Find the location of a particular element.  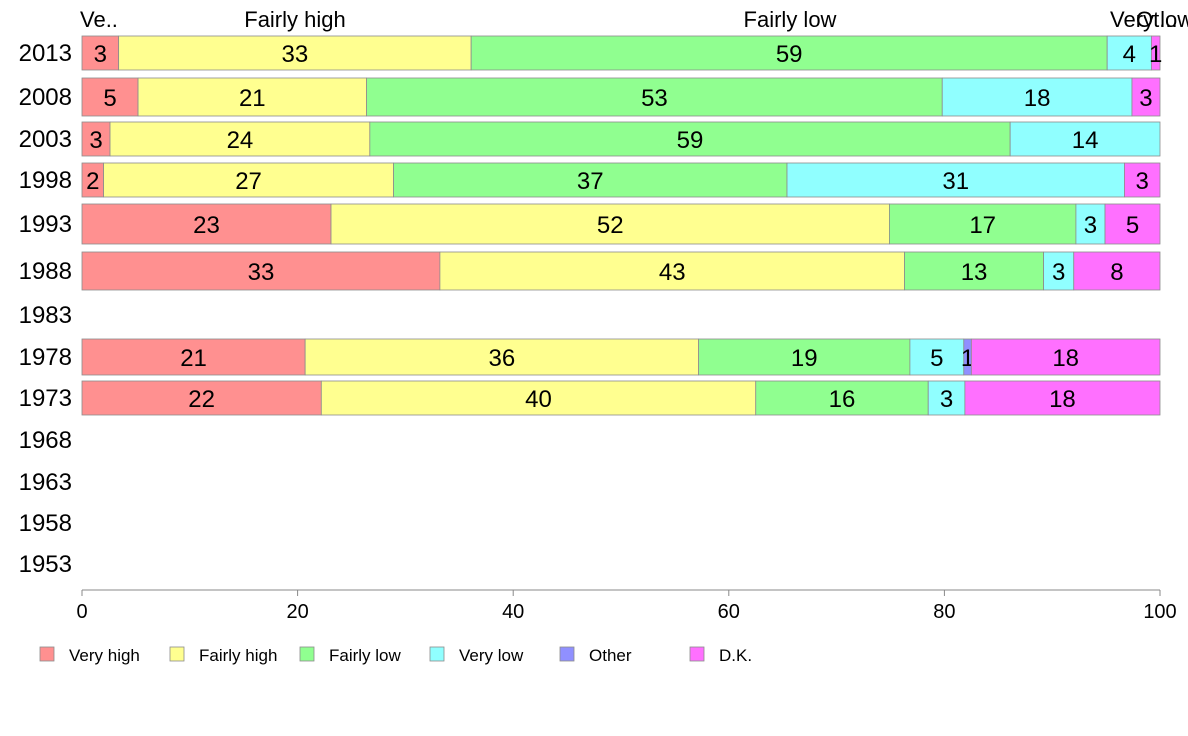

bar-very-low-1998 is located at coordinates (955, 180).